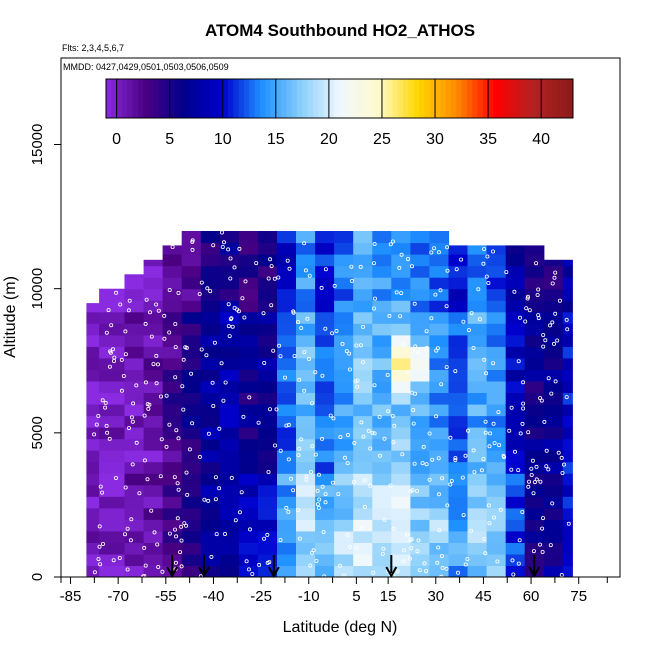  Describe the element at coordinates (146, 67) in the screenshot. I see `dates-subtitle: MMDD: 0427,0429,0501,0503,0506,0509` at that location.